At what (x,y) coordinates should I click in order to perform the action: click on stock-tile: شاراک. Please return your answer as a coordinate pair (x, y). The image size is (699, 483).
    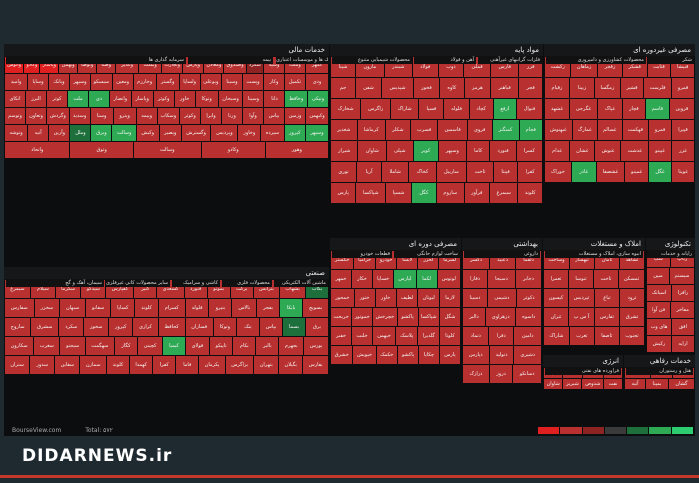
    Looking at the image, I should click on (556, 336).